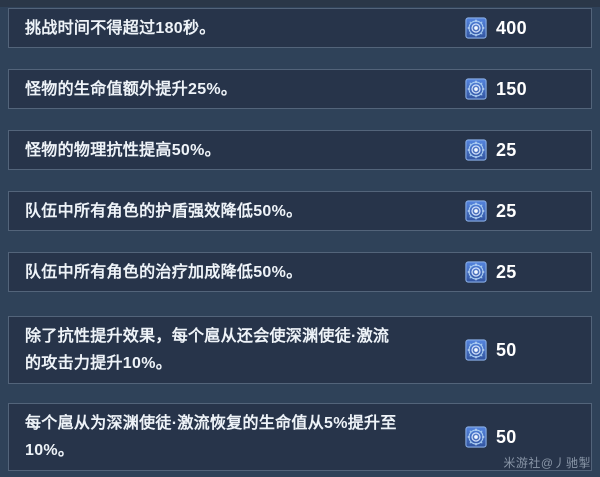 The image size is (600, 477). What do you see at coordinates (123, 150) in the screenshot?
I see `condition-text: 怪物的物理抗性提高50%。` at bounding box center [123, 150].